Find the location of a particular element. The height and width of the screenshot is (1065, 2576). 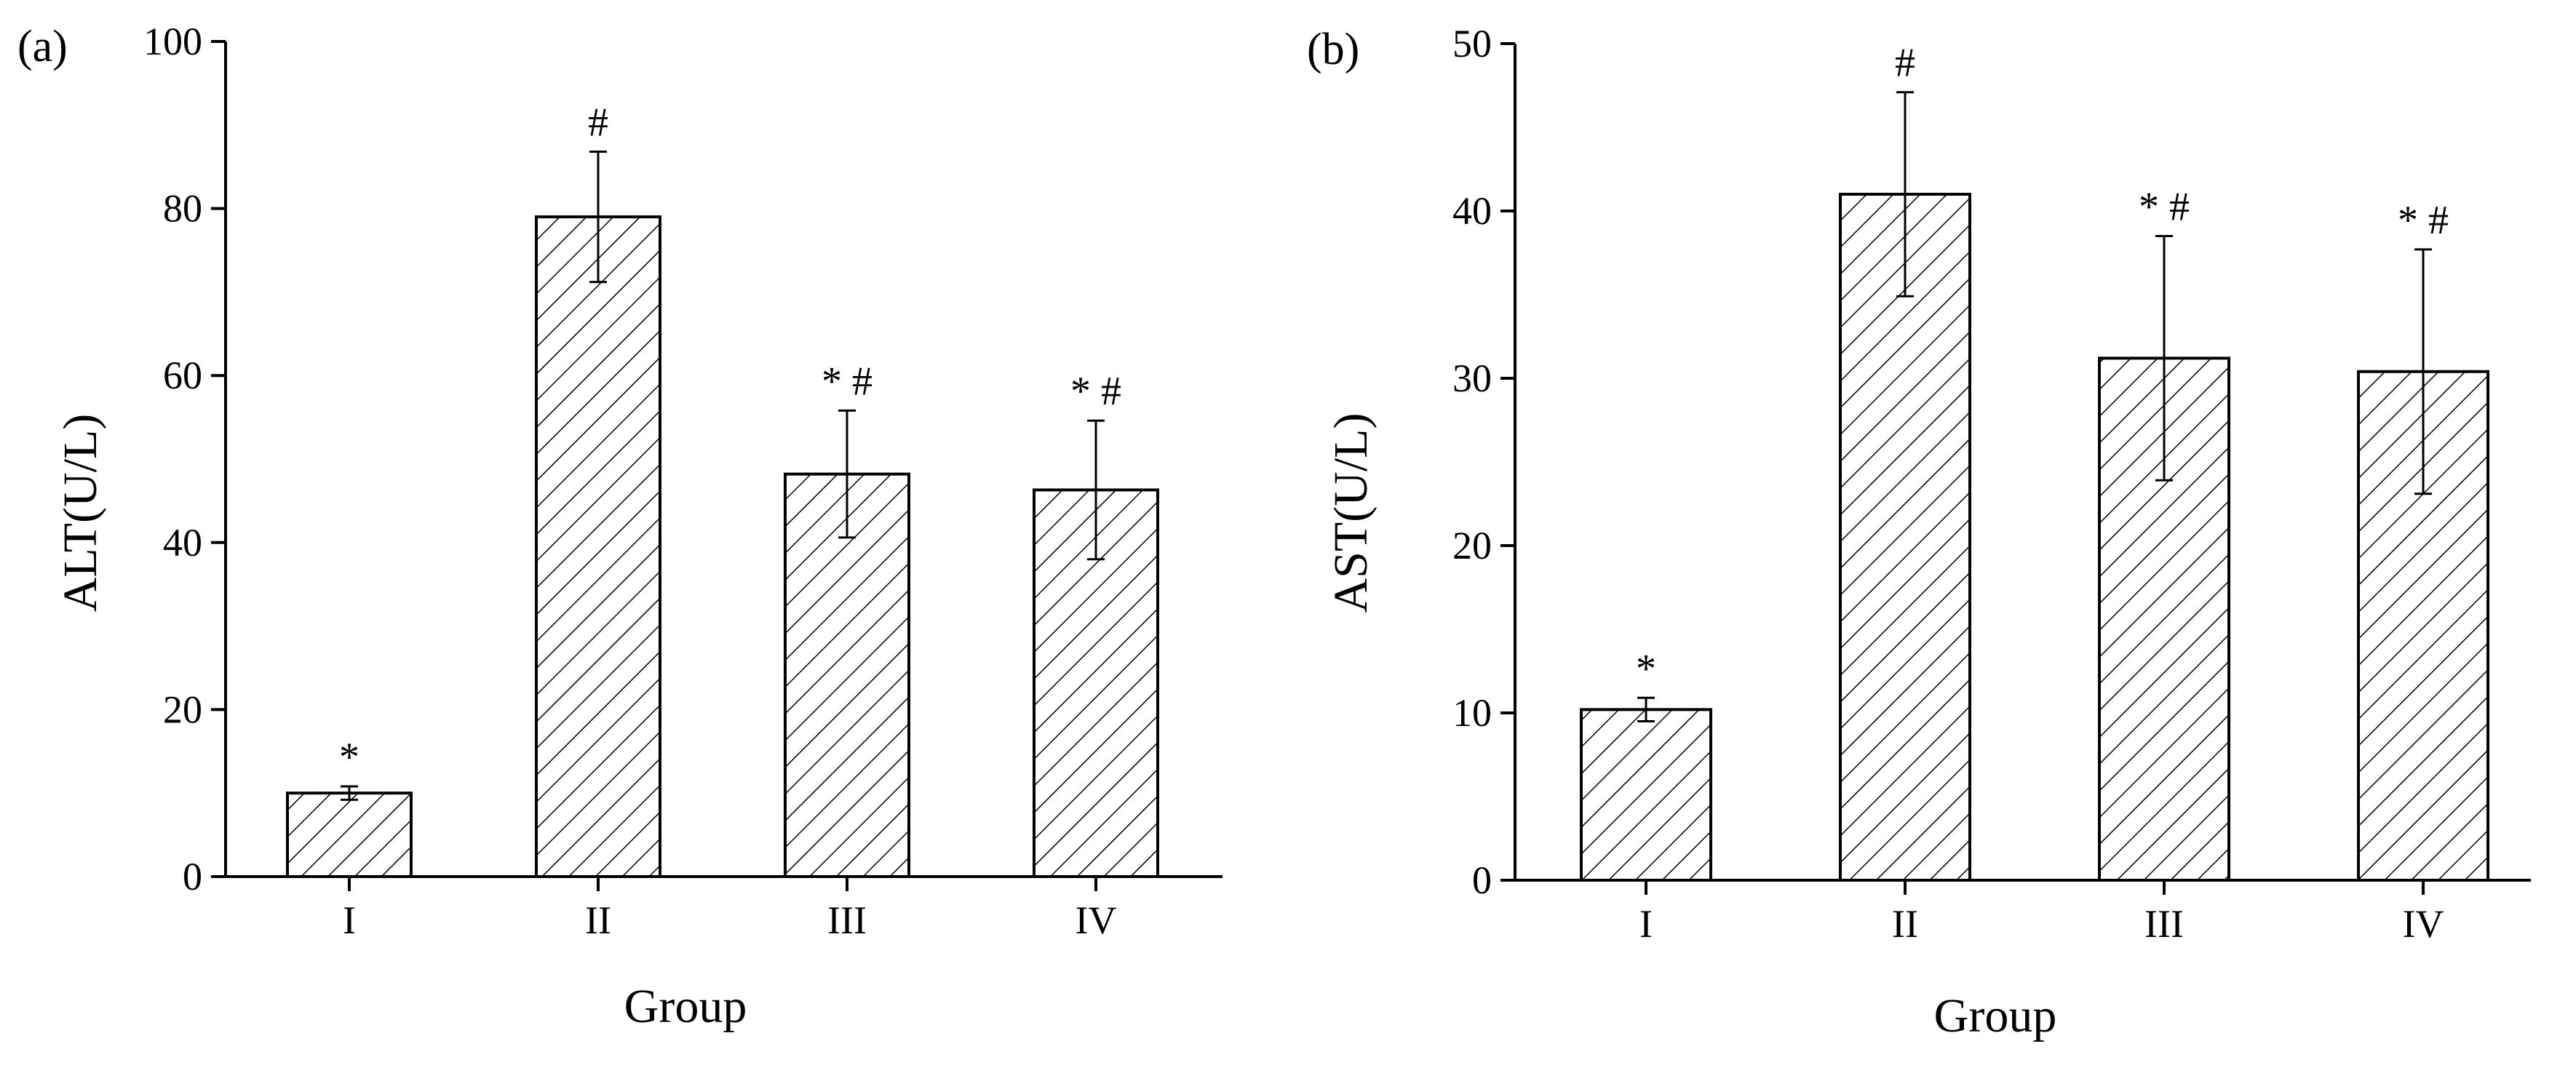

panel-a-label: (a) is located at coordinates (42, 46).